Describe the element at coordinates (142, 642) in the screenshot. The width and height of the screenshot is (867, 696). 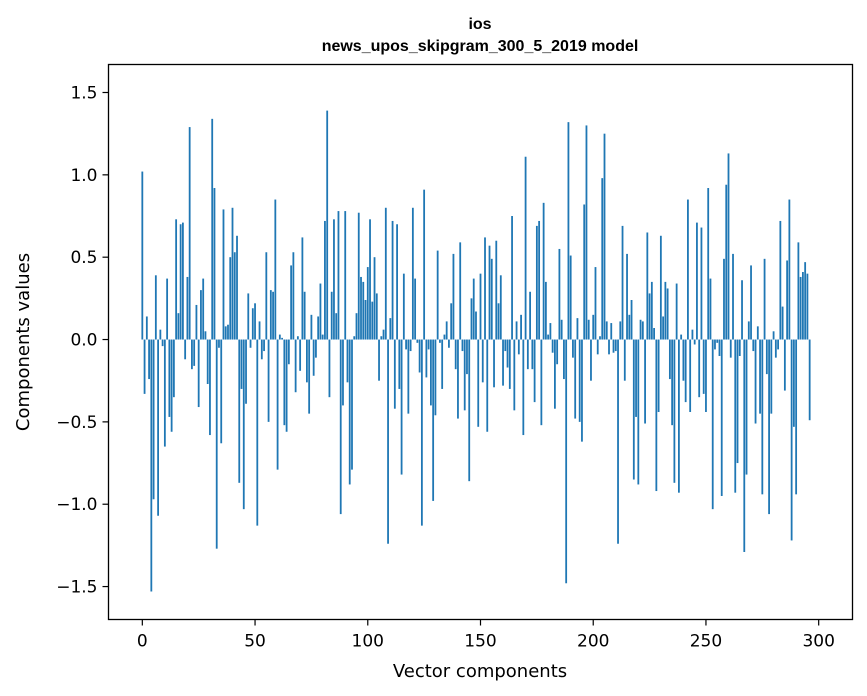
I see `x-tick-label-0: 0` at that location.